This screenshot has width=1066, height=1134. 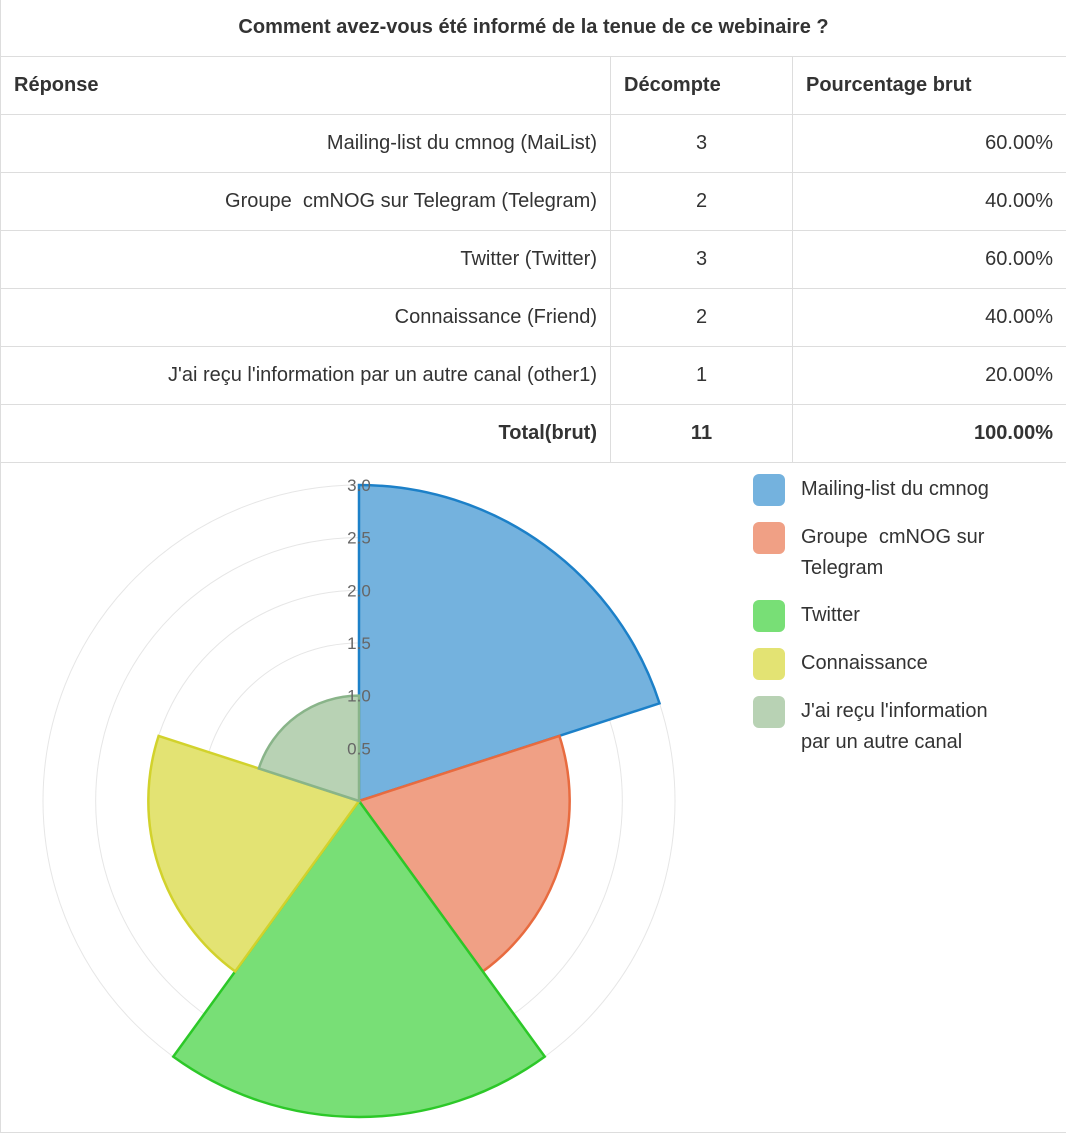 What do you see at coordinates (903, 616) in the screenshot?
I see `legend-item: Twitter` at bounding box center [903, 616].